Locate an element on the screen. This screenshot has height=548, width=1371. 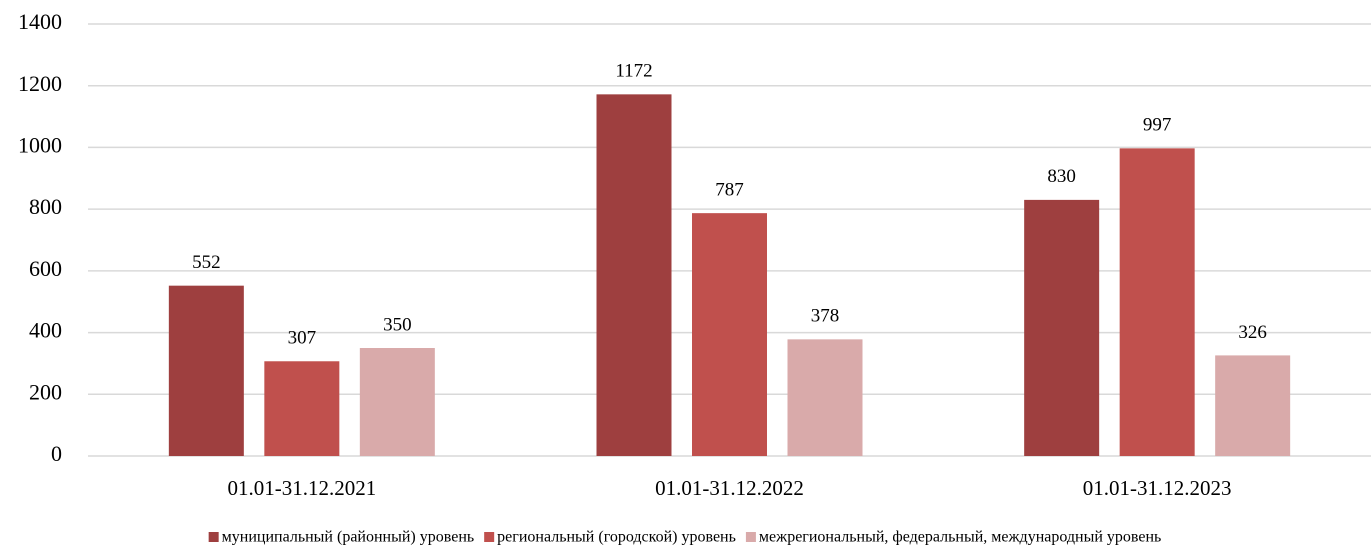
y-tick-label: 1400 is located at coordinates (40, 21).